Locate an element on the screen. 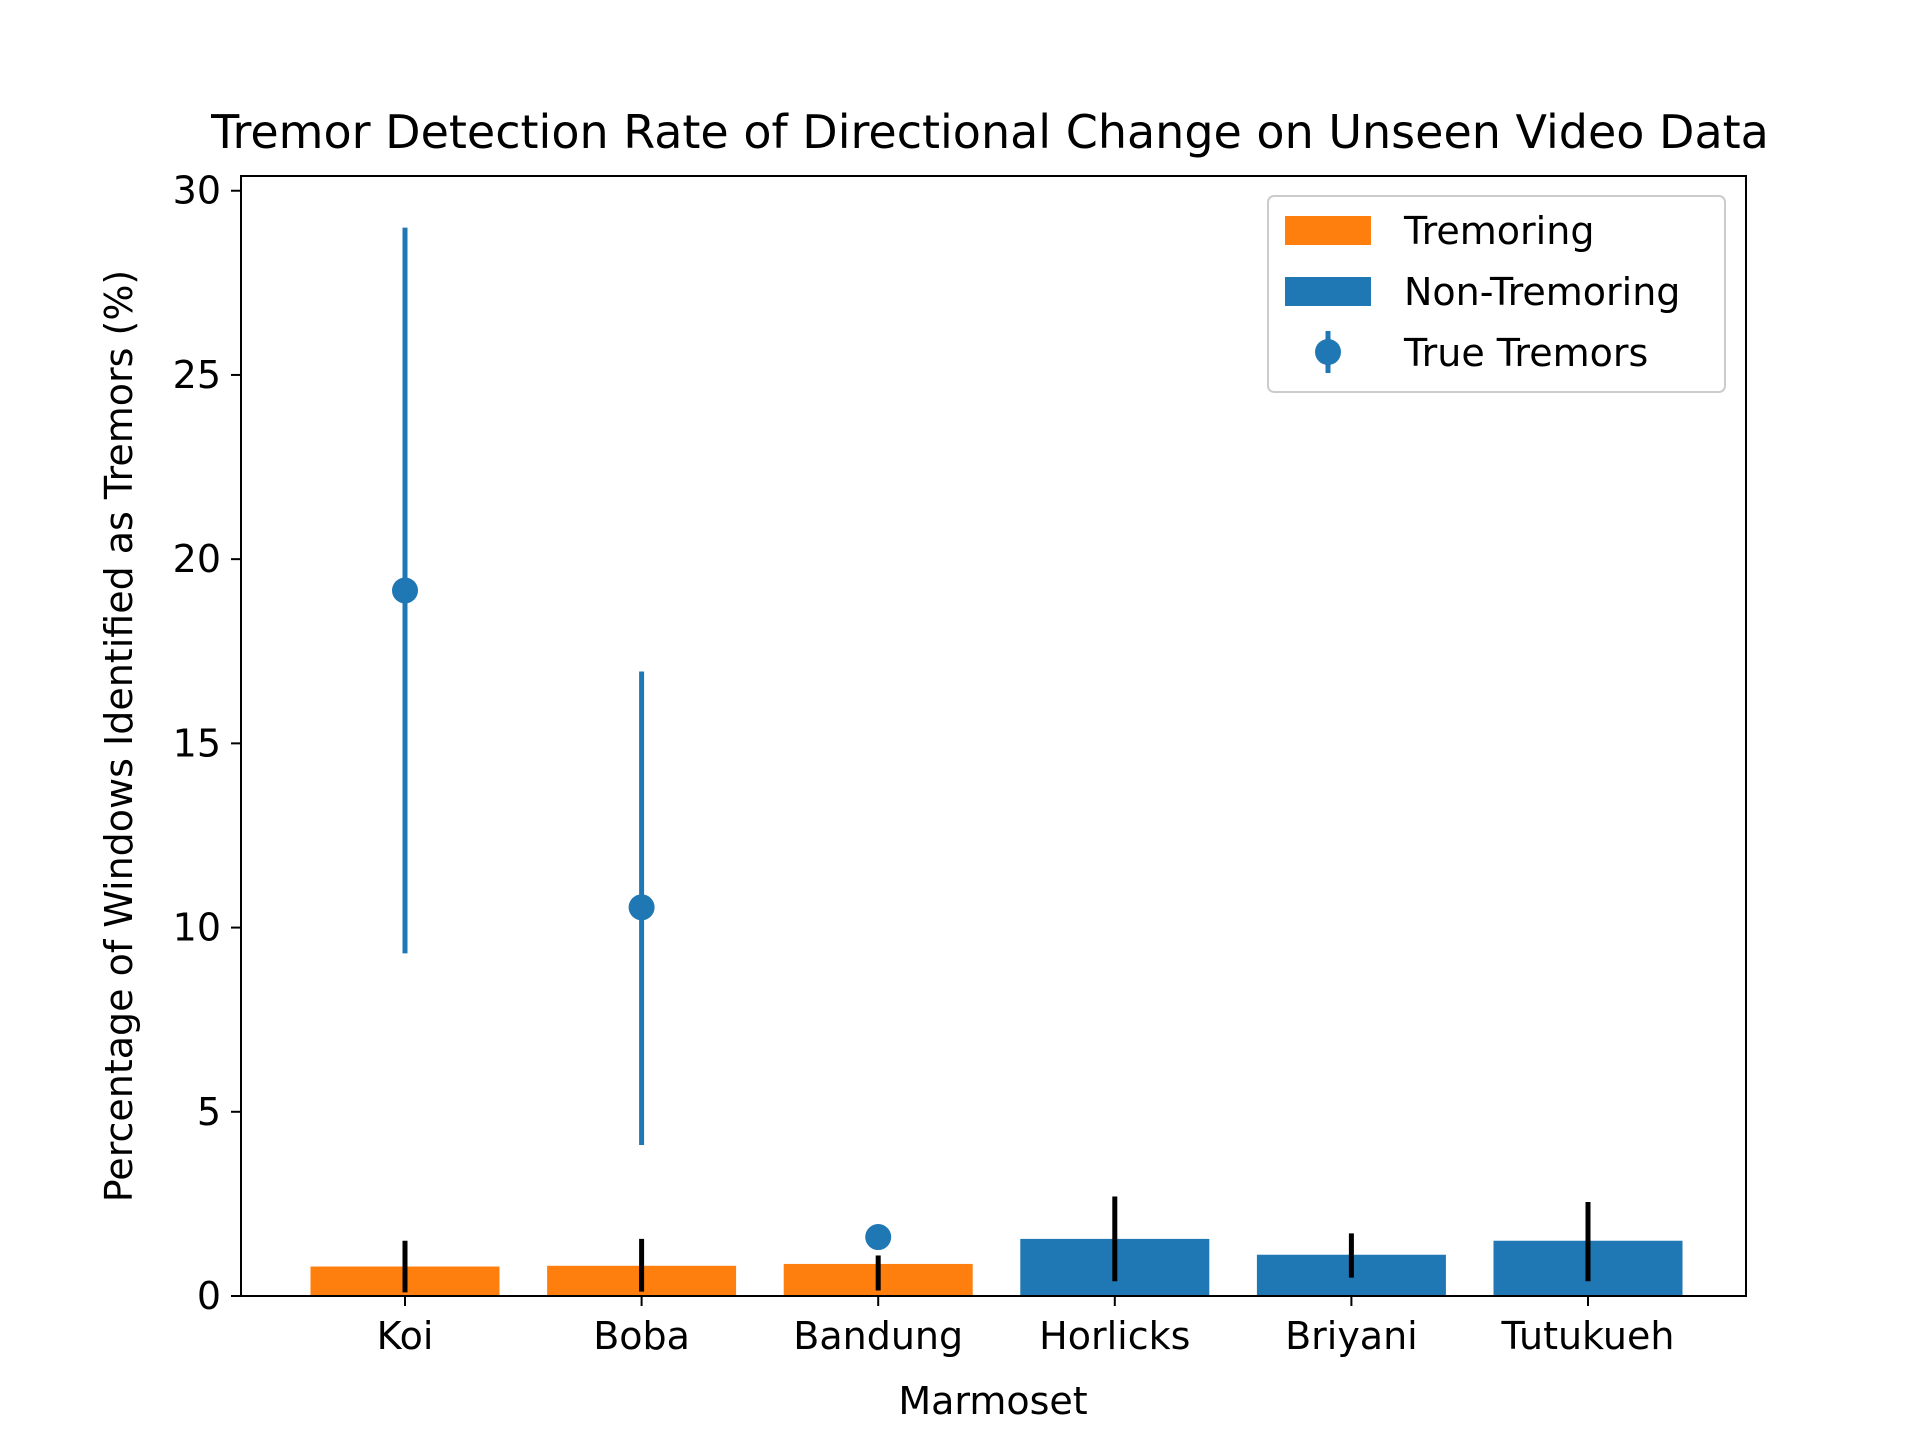 The height and width of the screenshot is (1440, 1920). x-tick-label-horlicks: Horlicks is located at coordinates (1114, 1336).